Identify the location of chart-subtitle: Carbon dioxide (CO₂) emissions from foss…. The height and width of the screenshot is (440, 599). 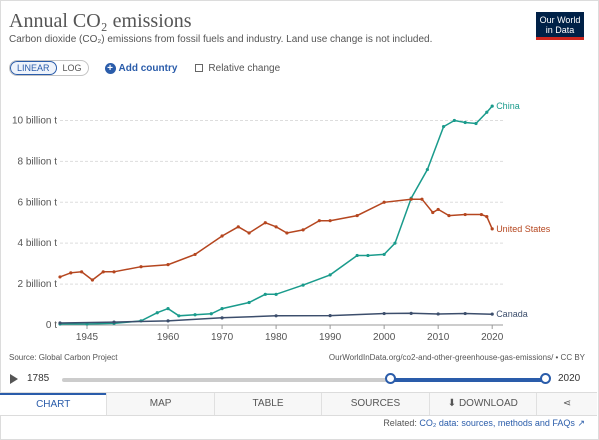
(221, 39).